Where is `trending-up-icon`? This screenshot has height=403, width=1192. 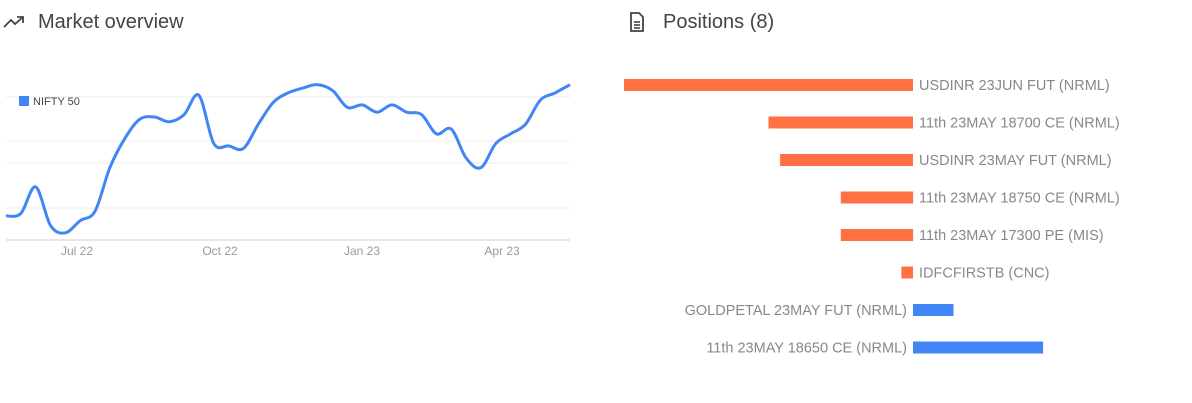
trending-up-icon is located at coordinates (14, 22).